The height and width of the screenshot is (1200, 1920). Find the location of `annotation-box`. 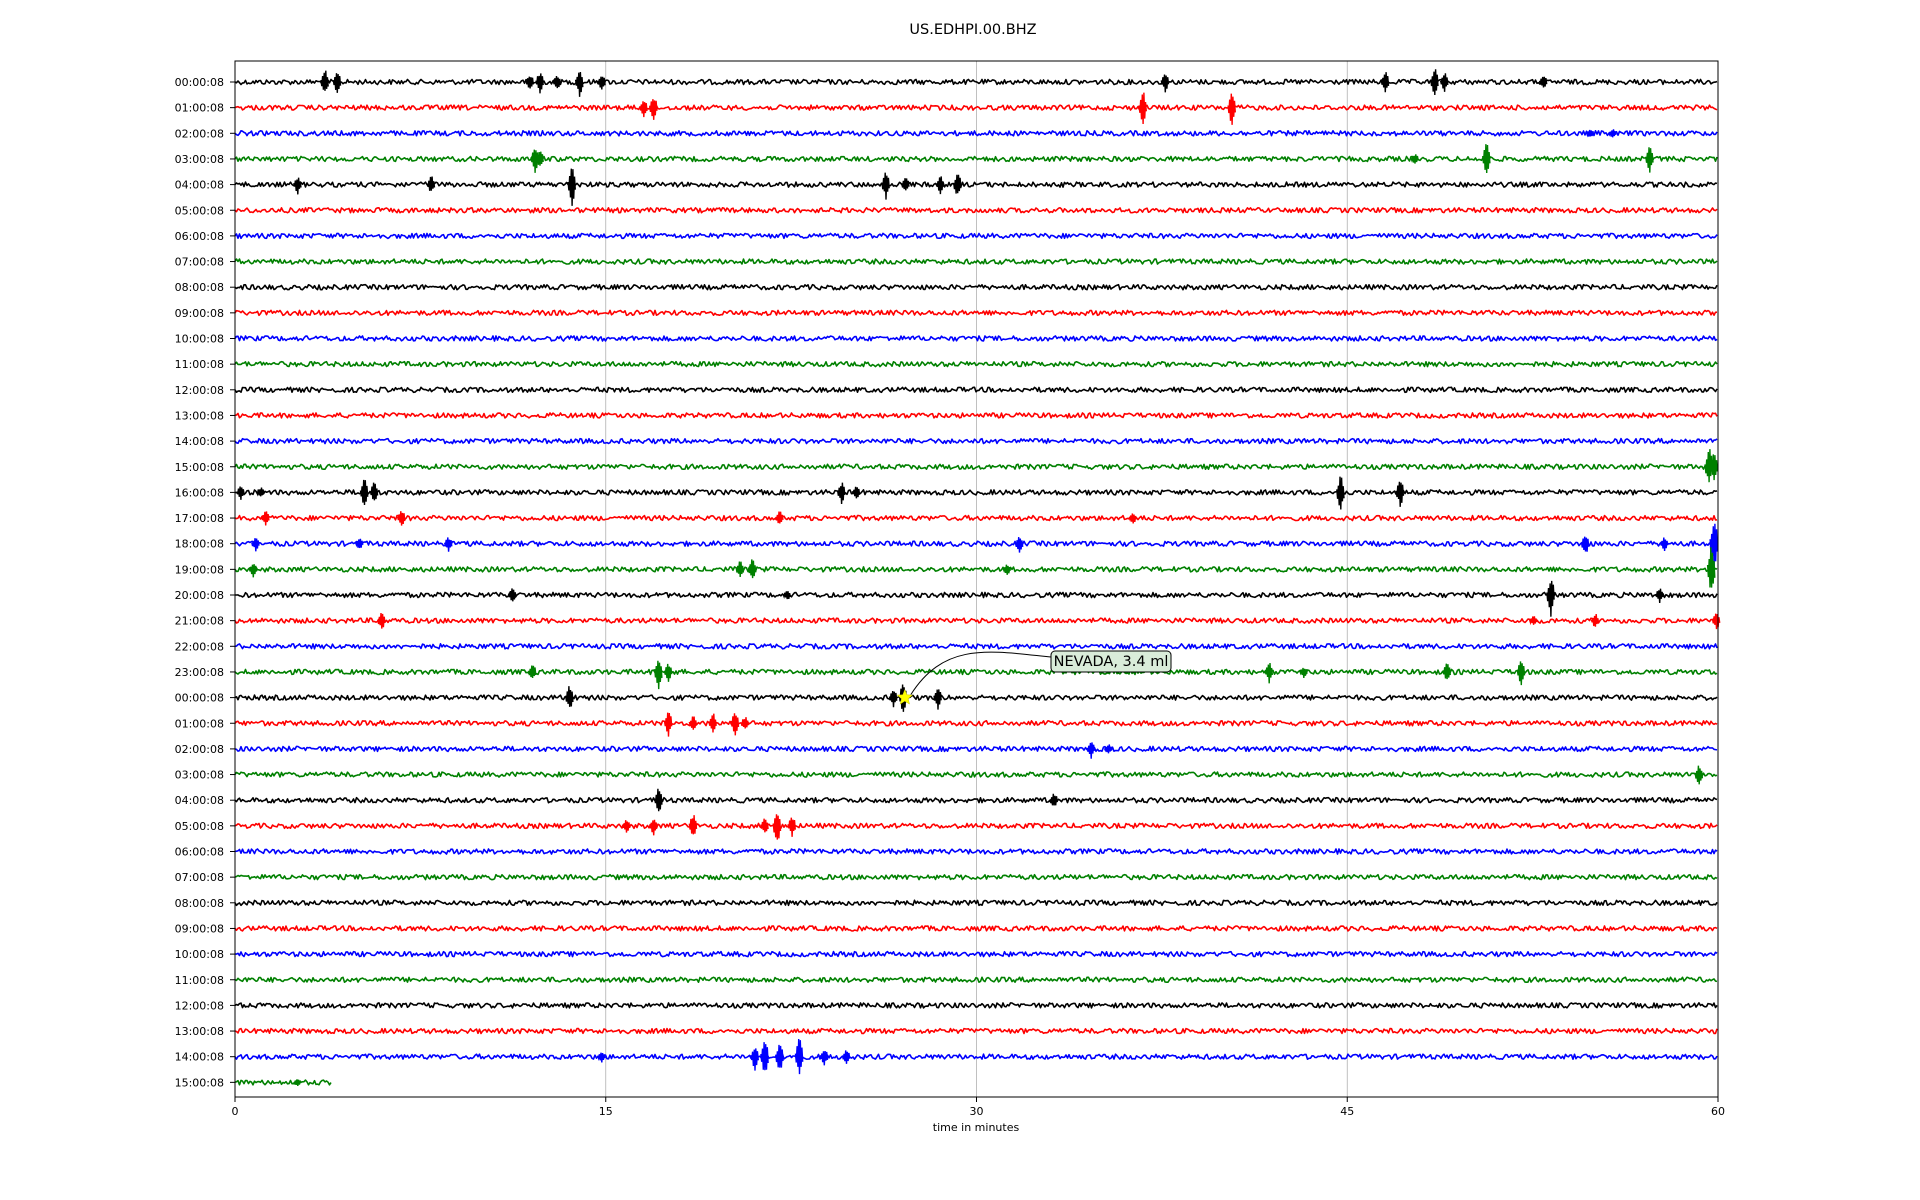

annotation-box is located at coordinates (1111, 661).